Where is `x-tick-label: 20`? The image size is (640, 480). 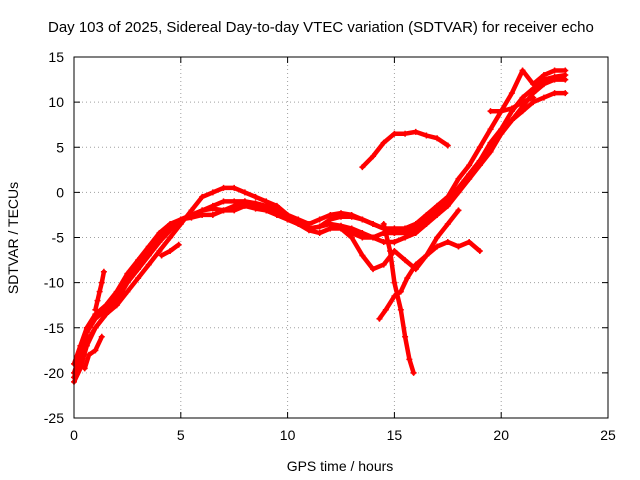 x-tick-label: 20 is located at coordinates (501, 435).